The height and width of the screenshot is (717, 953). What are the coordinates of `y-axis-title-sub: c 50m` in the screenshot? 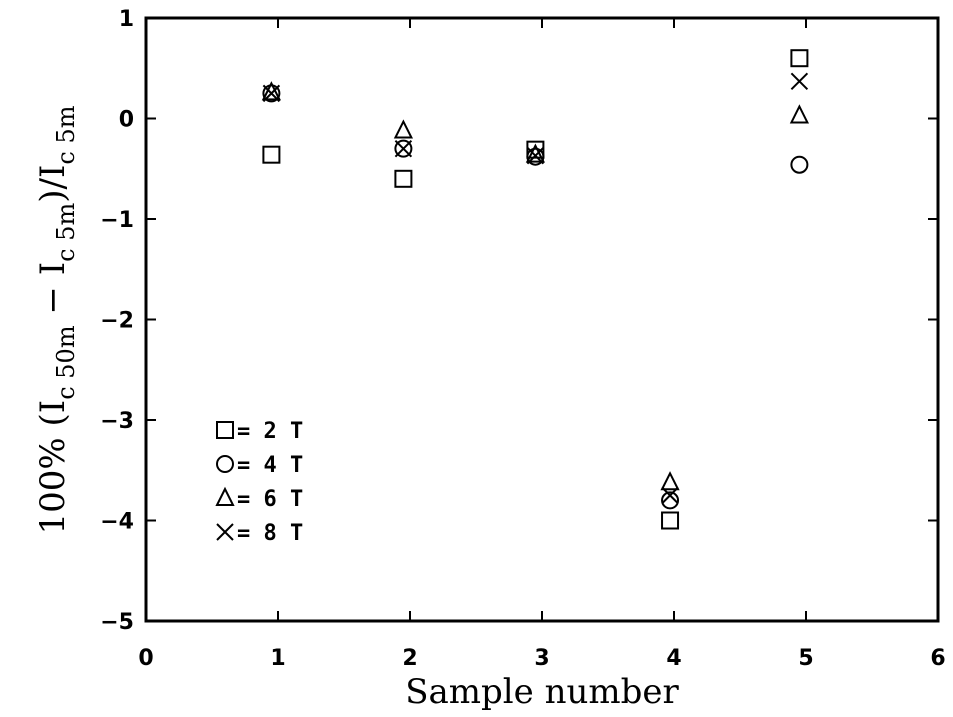 It's located at (66, 362).